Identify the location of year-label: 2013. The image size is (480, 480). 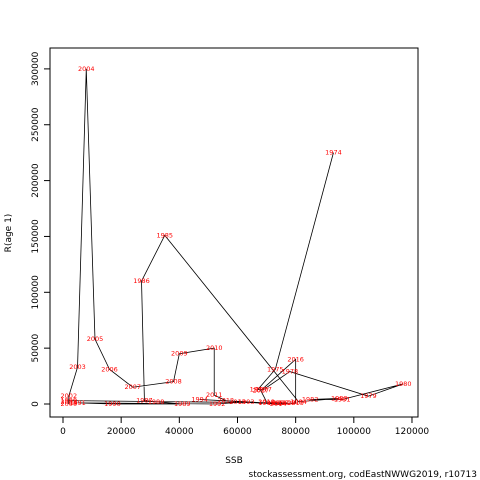
(237, 402).